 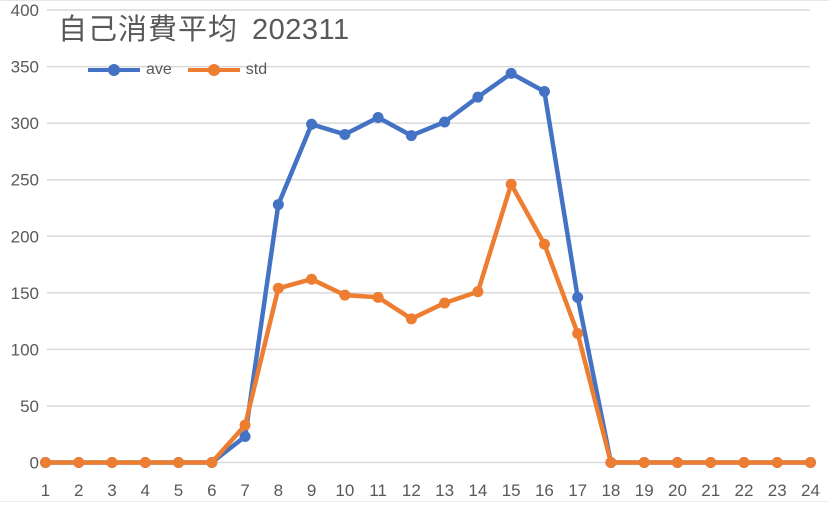 I want to click on x-tick-label: 3, so click(x=111, y=490).